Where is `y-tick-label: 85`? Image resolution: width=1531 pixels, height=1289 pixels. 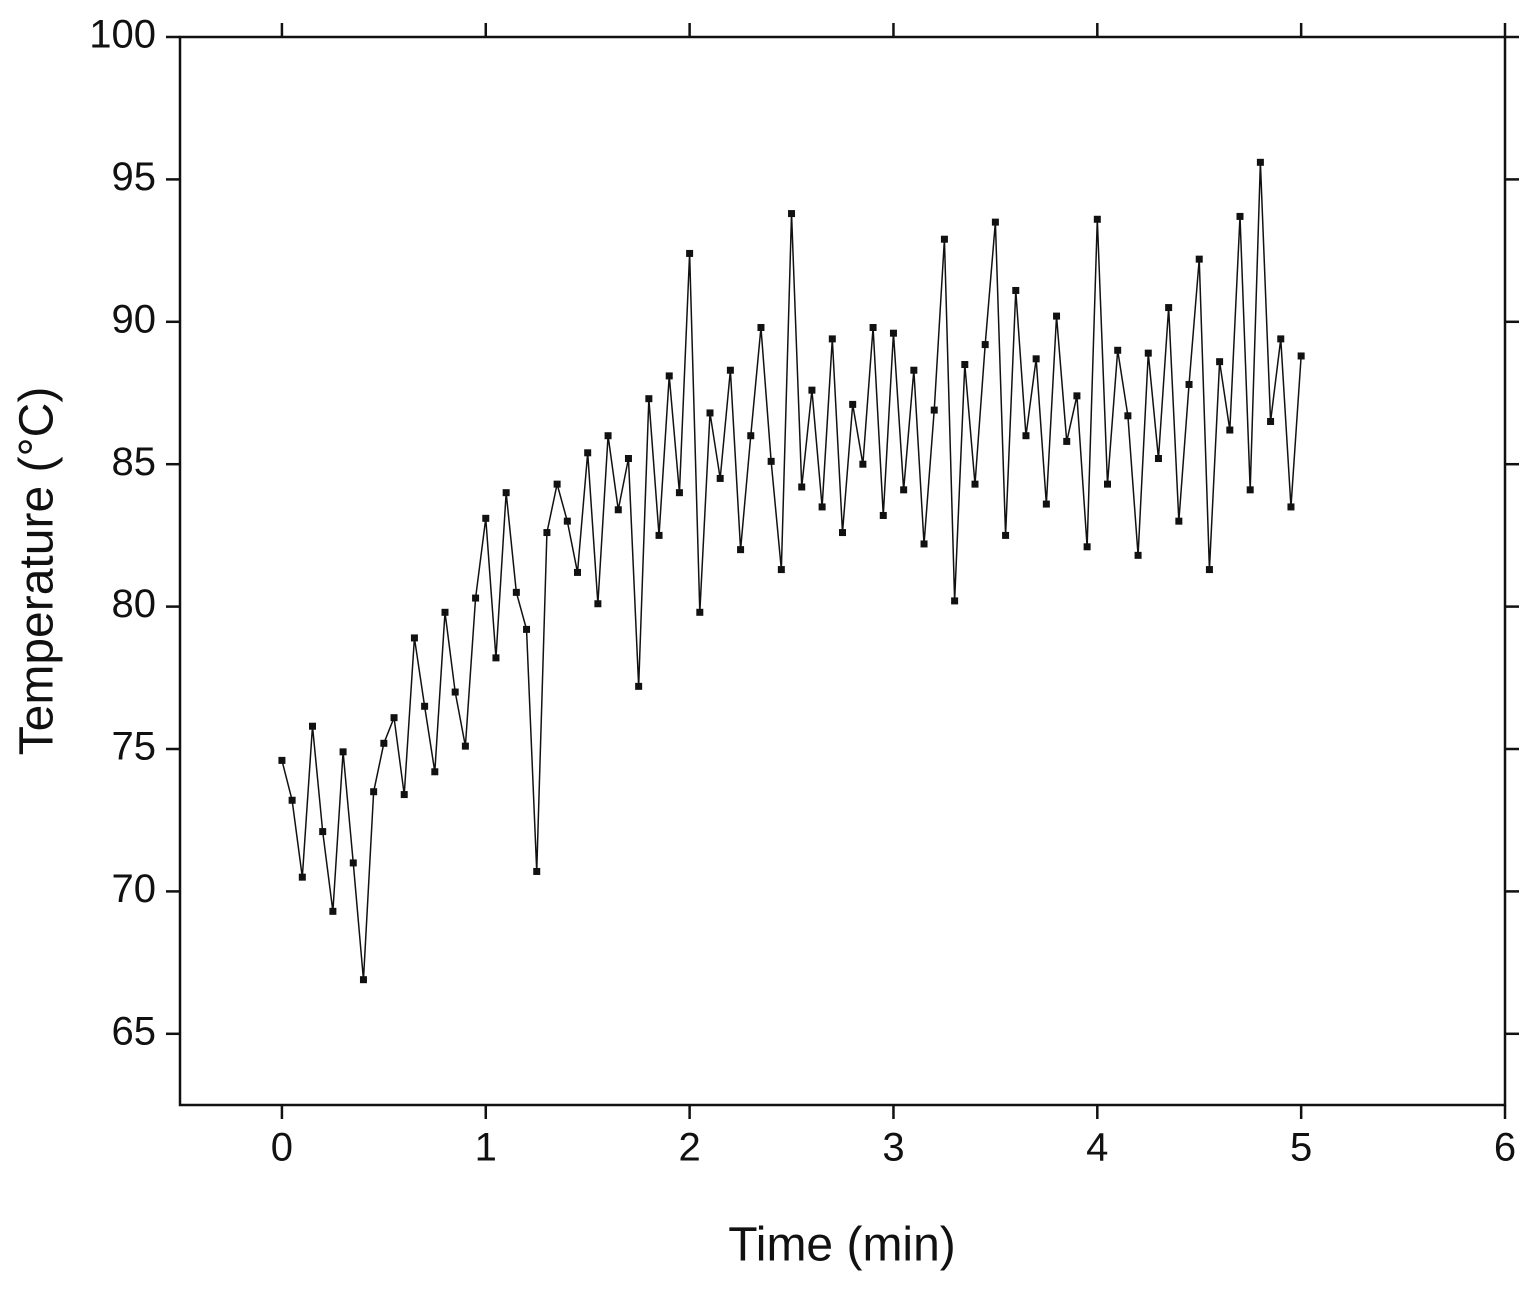
y-tick-label: 85 is located at coordinates (134, 462).